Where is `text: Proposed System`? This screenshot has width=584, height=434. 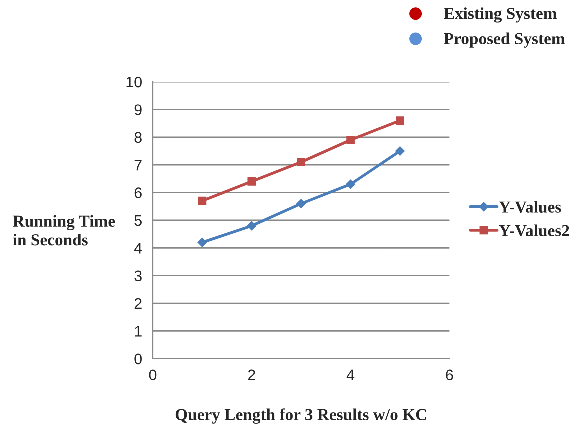 text: Proposed System is located at coordinates (505, 40).